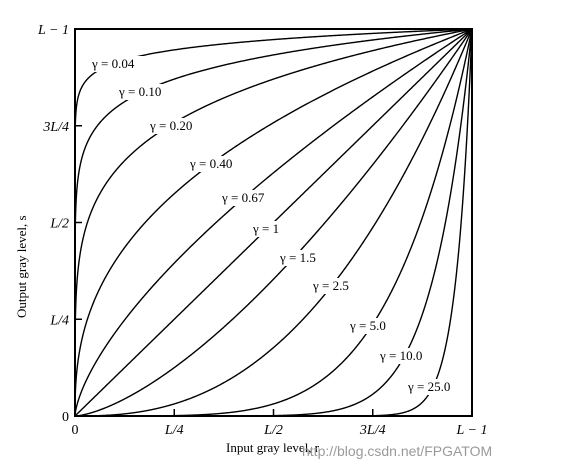 The width and height of the screenshot is (583, 470). Describe the element at coordinates (53, 30) in the screenshot. I see `y-tick-label-4: L − 1` at that location.